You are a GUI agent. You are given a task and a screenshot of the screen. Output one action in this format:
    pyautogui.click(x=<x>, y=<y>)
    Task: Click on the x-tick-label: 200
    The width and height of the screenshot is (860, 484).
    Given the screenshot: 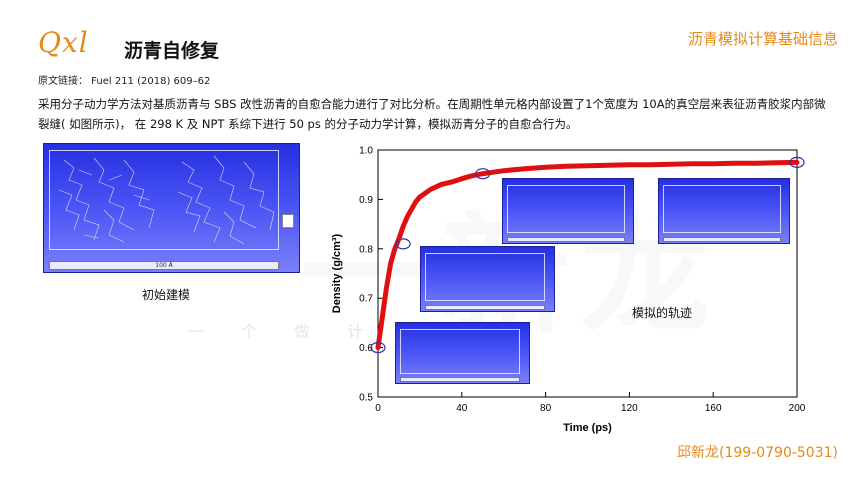 What is the action you would take?
    pyautogui.click(x=797, y=408)
    